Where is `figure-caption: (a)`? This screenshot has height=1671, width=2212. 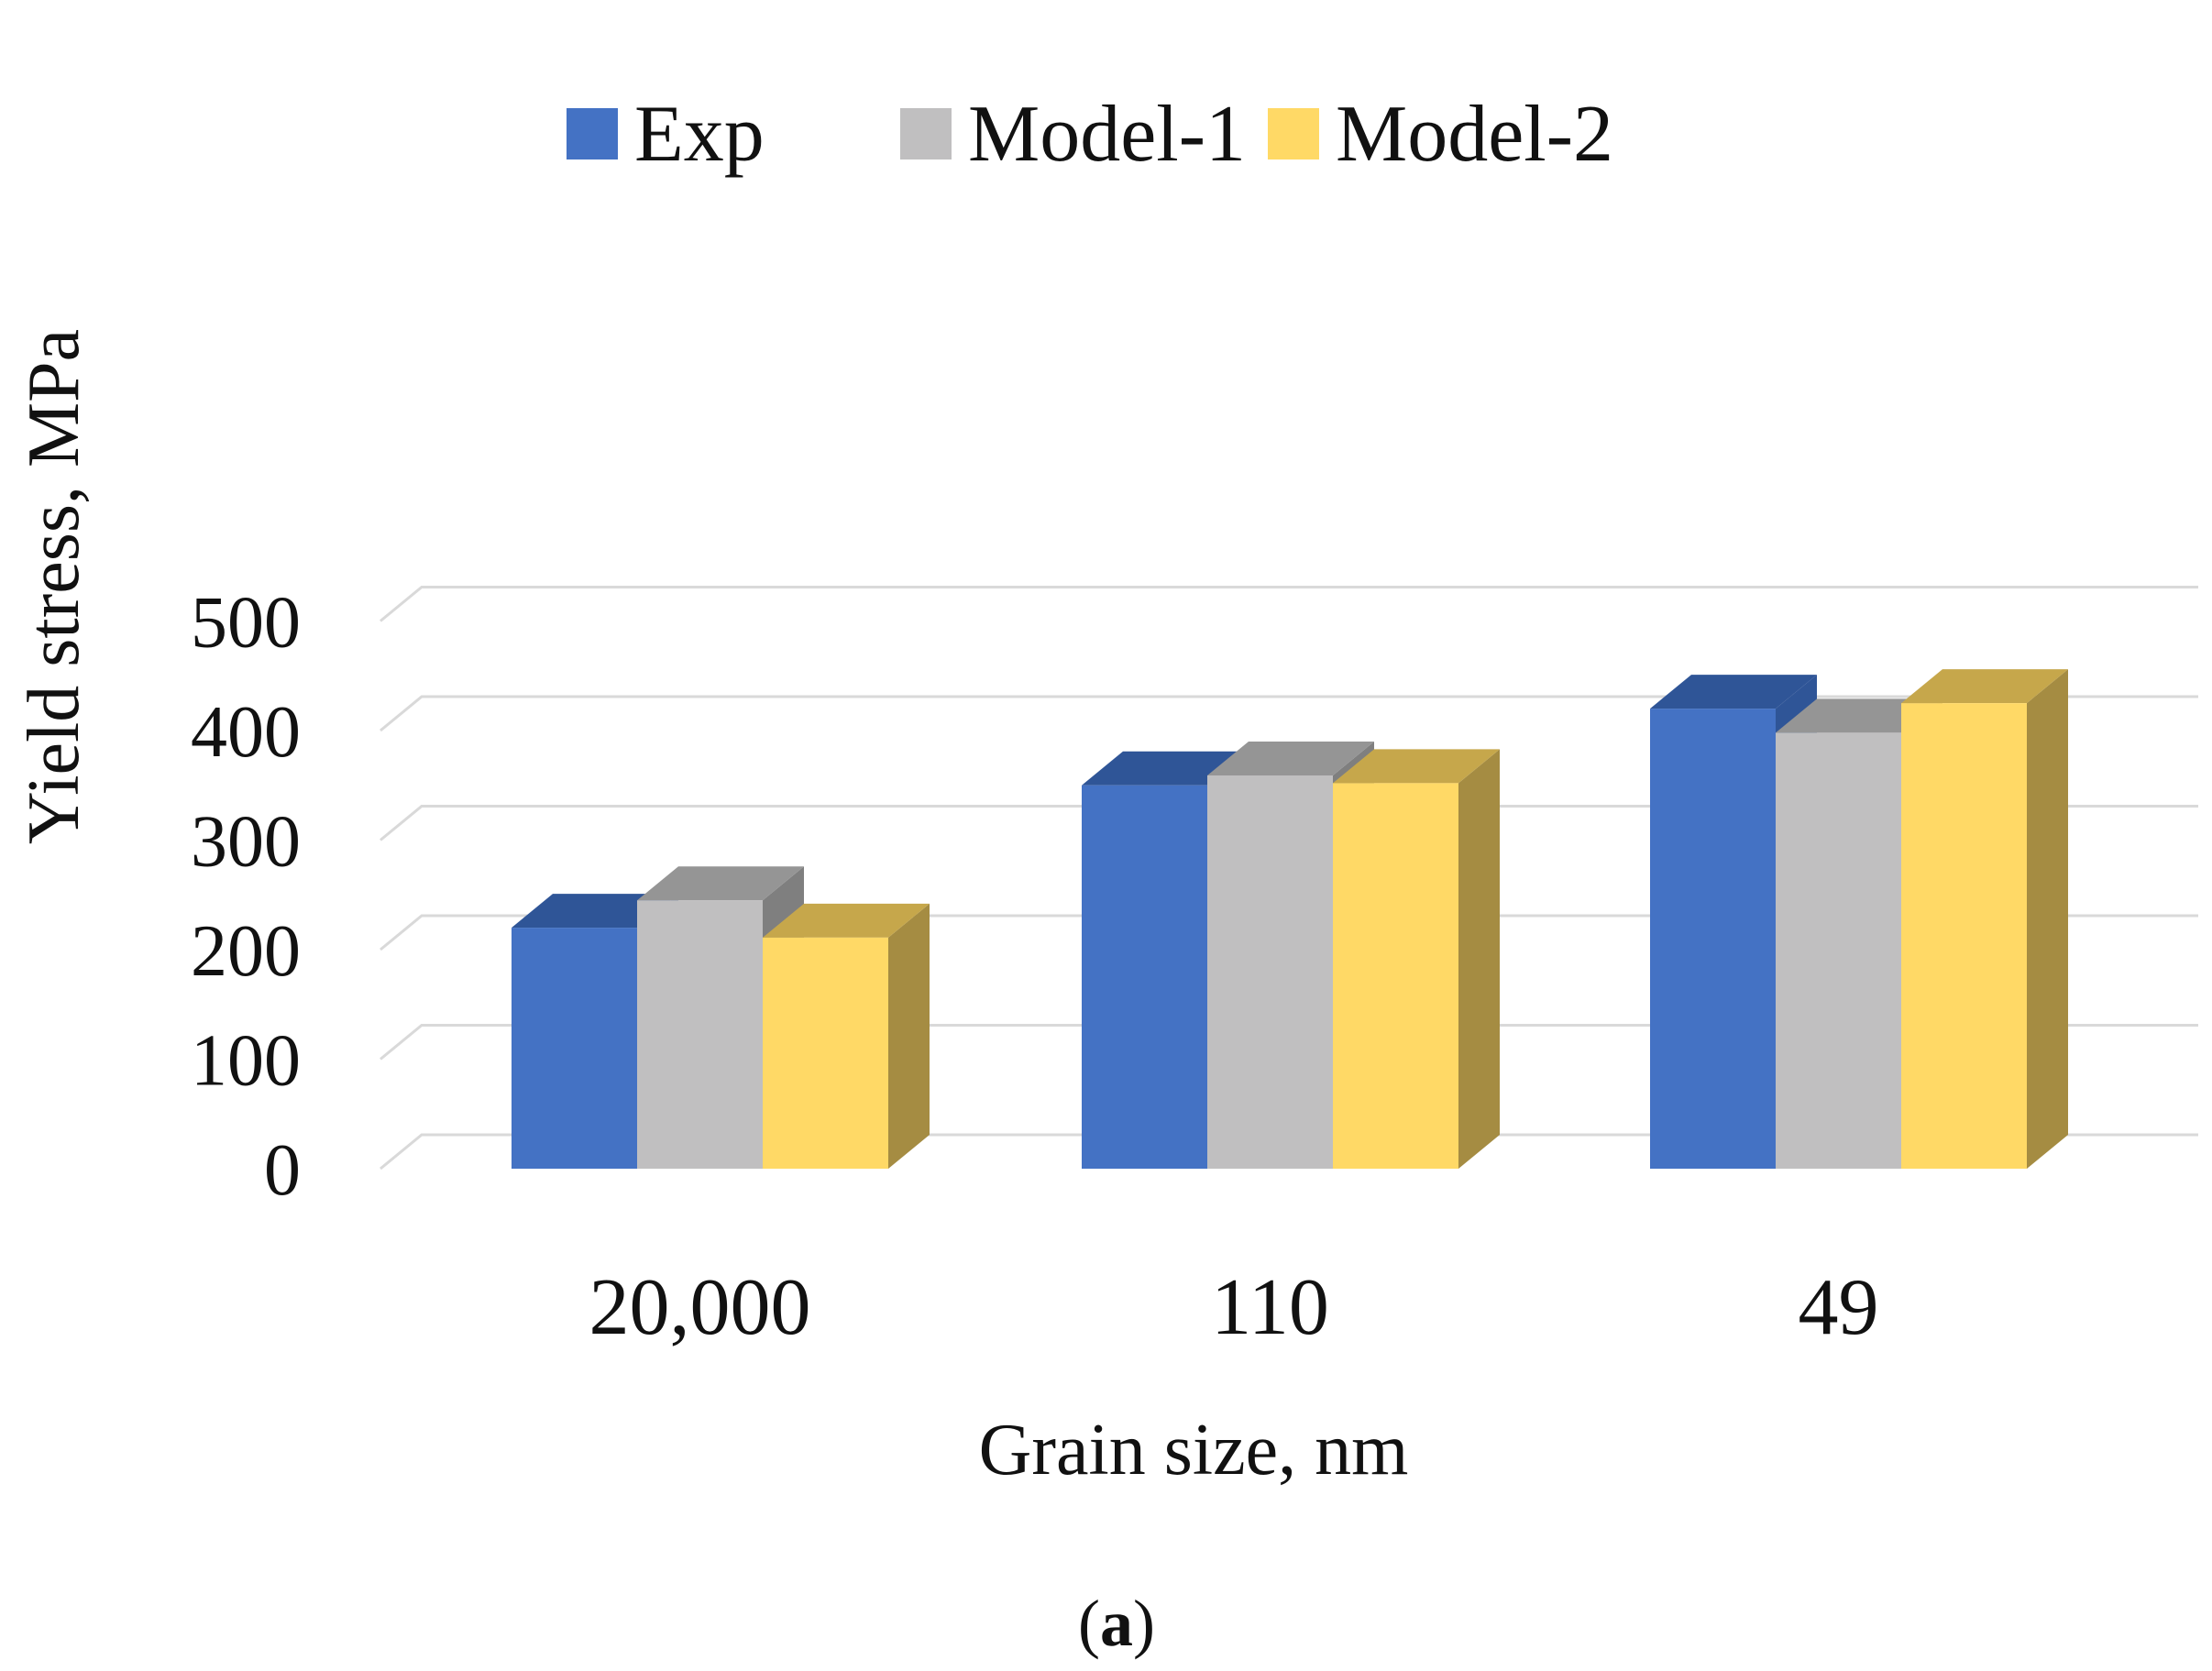
figure-caption: (a) is located at coordinates (1116, 1623).